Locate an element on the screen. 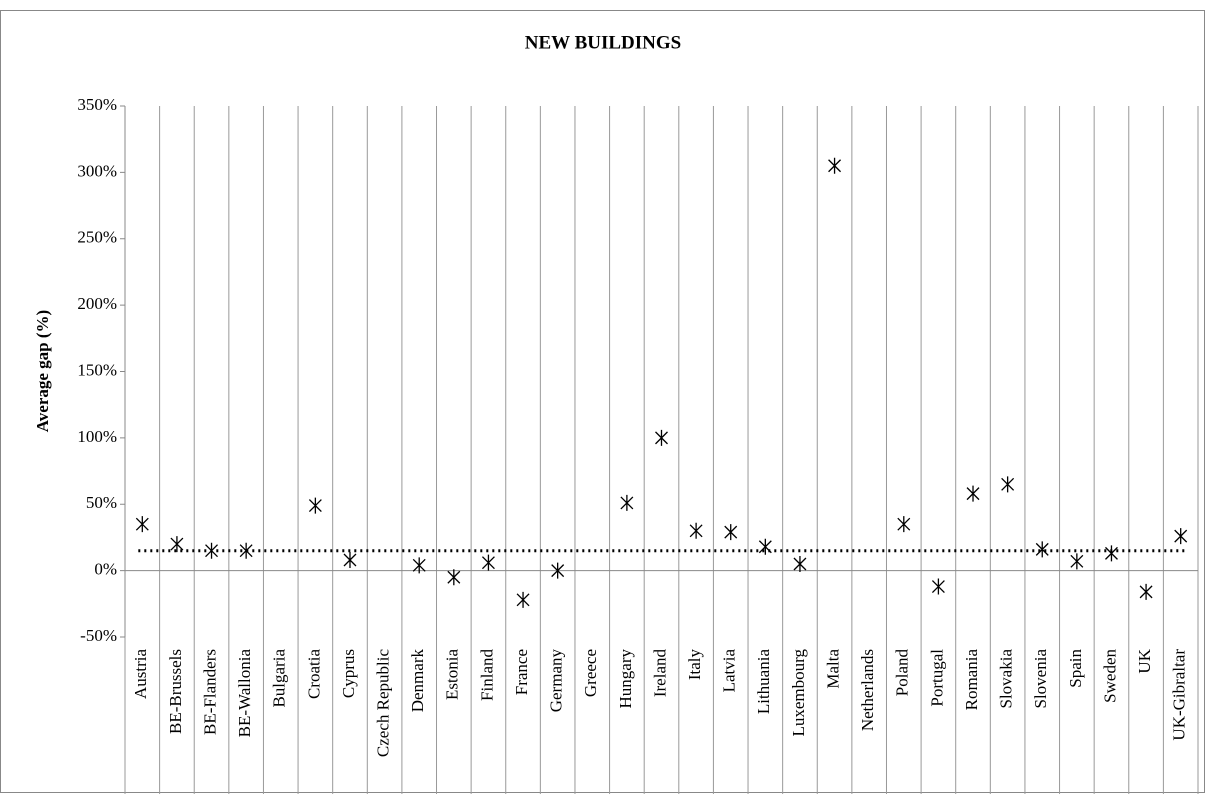  x-tick-label: UK is located at coordinates (1144, 660).